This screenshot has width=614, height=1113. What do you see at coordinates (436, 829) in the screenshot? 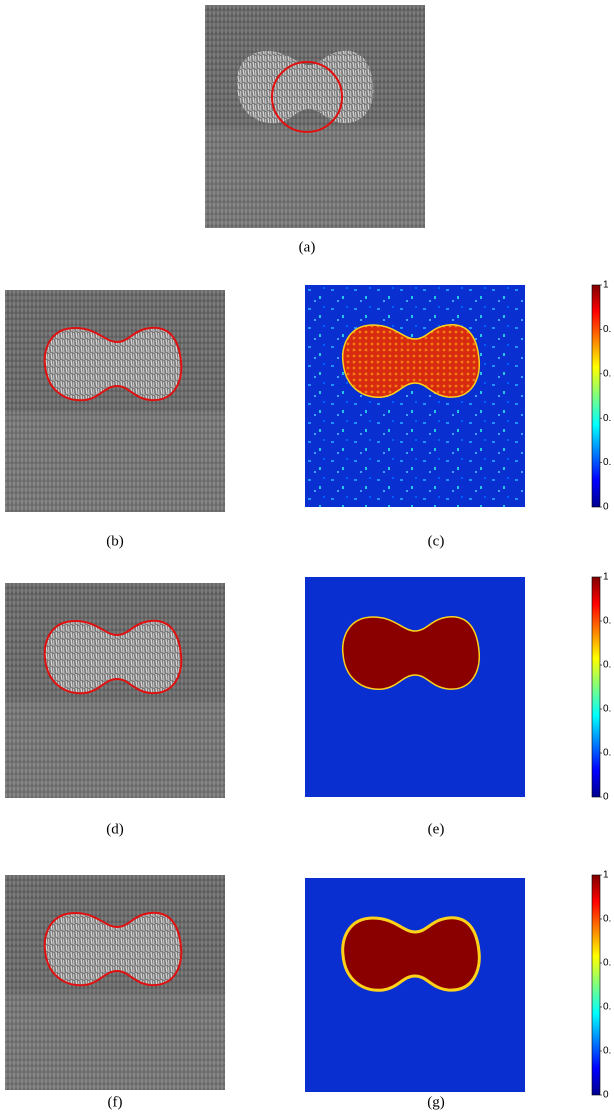
I see `panel-label: (e)` at bounding box center [436, 829].